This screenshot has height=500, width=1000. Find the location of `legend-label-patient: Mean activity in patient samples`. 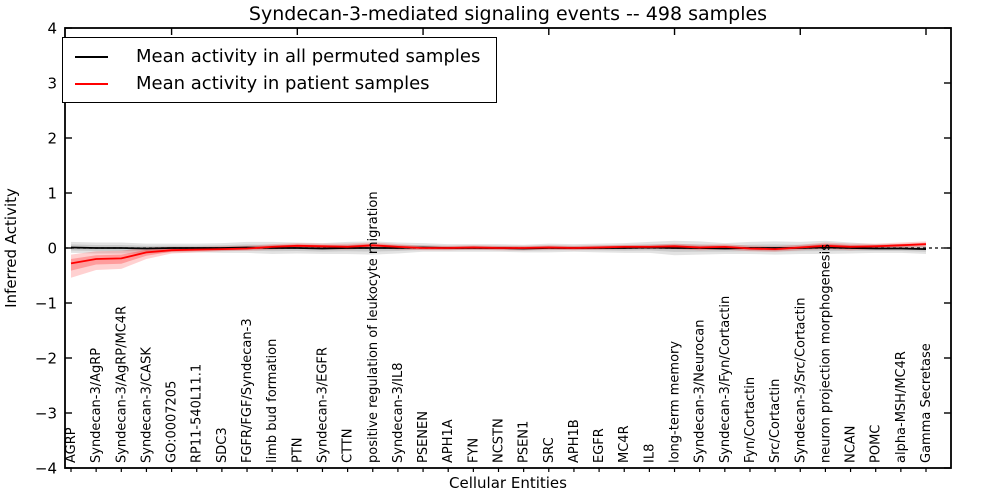

legend-label-patient: Mean activity in patient samples is located at coordinates (283, 83).